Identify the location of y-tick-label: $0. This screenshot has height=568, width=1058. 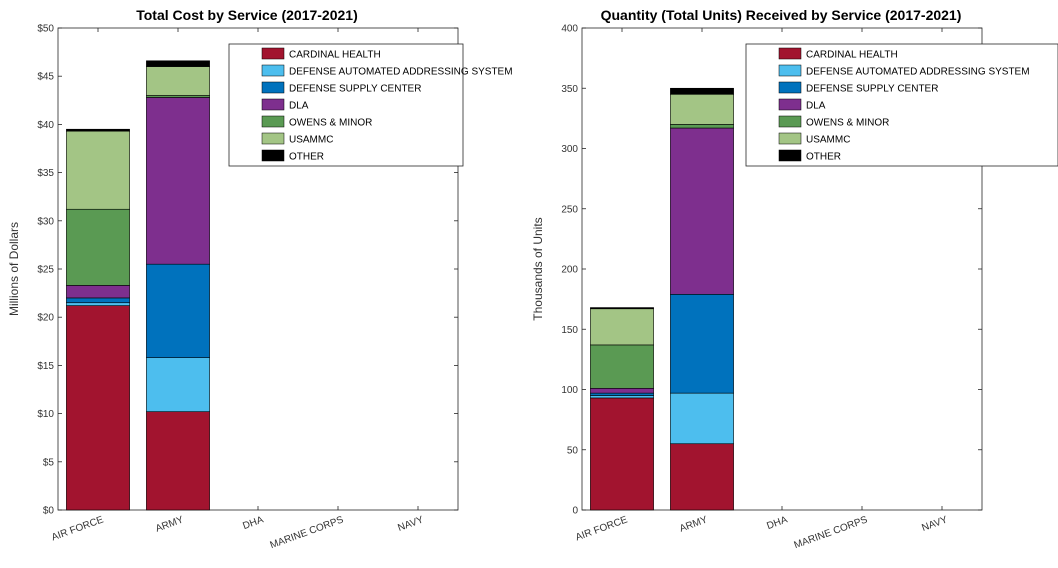
(49, 511).